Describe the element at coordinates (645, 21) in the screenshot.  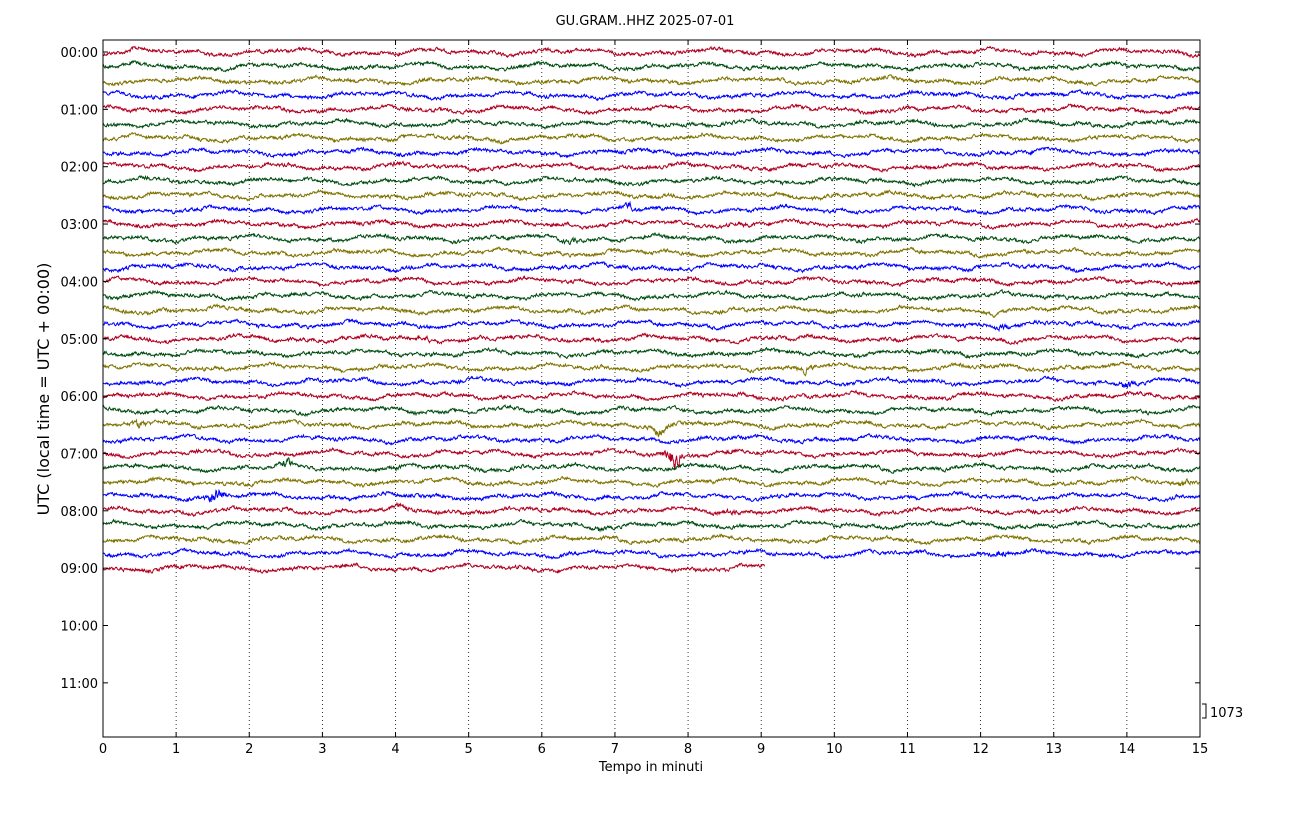
I see `chart-title: GU.GRAM..HHZ 2025-07-01` at that location.